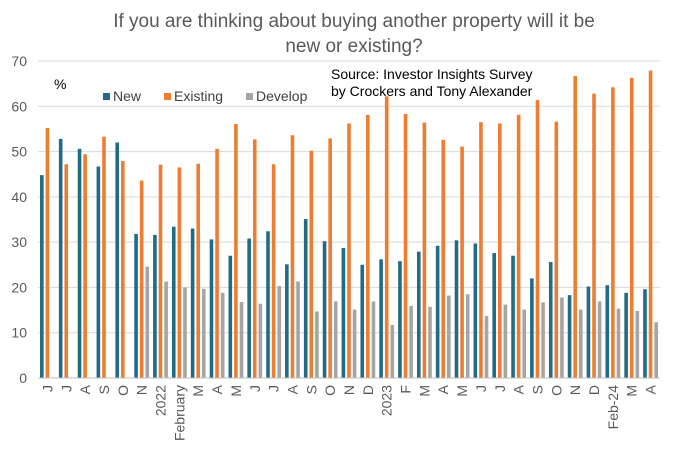  I want to click on y-tick-label: 0, so click(23, 378).